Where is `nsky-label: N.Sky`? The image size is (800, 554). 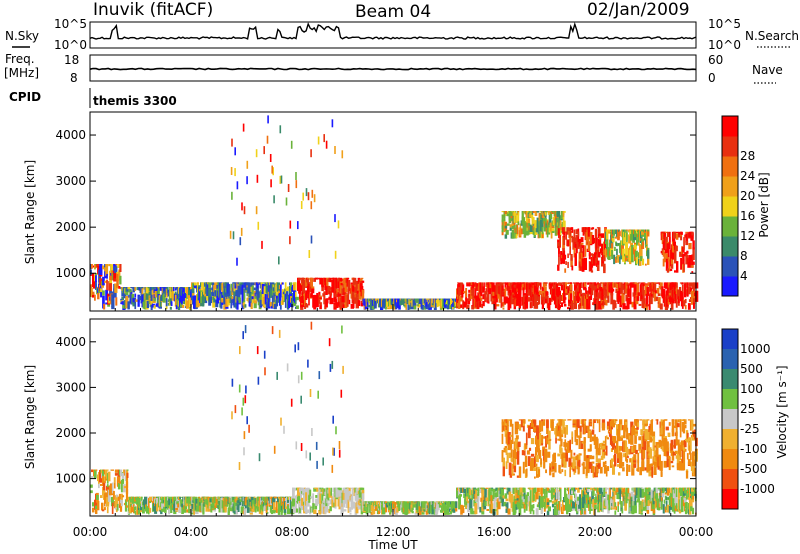 nsky-label: N.Sky is located at coordinates (22, 36).